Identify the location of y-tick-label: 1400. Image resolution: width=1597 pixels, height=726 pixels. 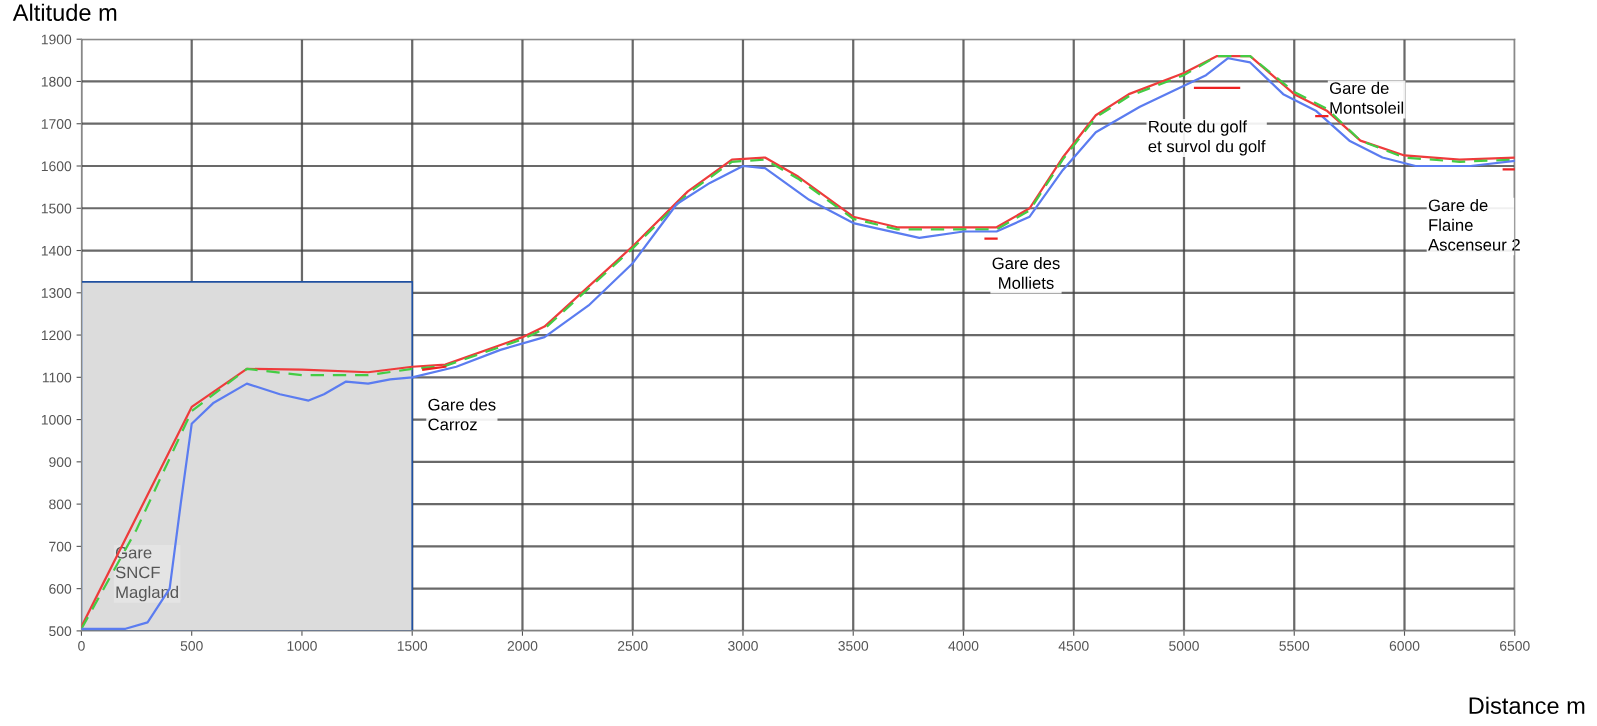
(56, 250).